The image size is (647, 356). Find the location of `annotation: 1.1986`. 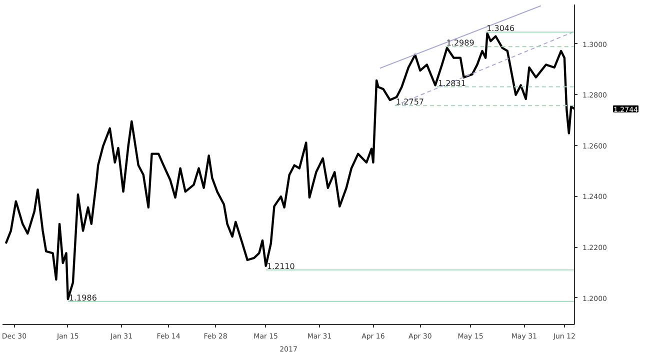

annotation: 1.1986 is located at coordinates (82, 297).